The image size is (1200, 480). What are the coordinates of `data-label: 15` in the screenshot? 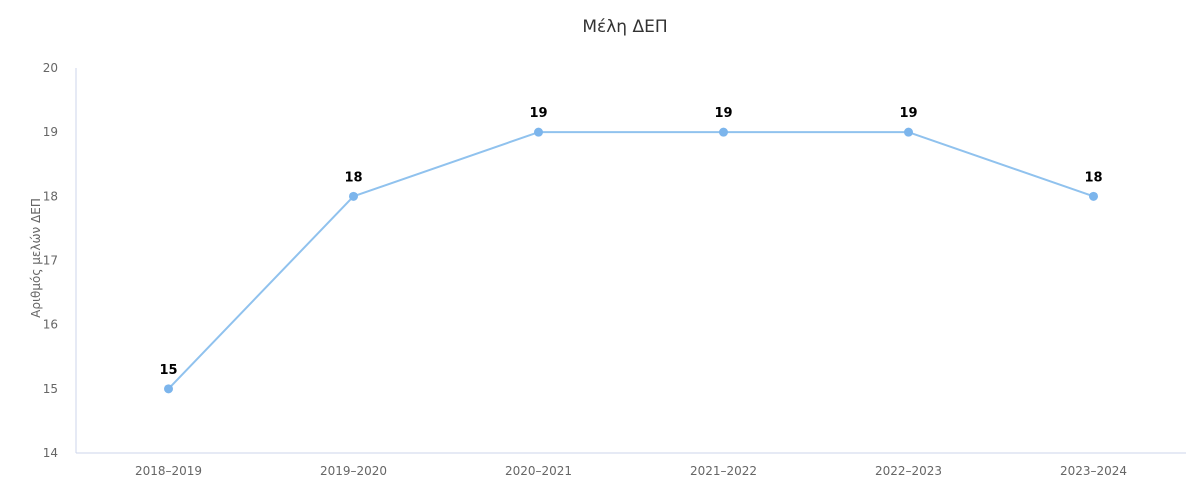 It's located at (168, 370).